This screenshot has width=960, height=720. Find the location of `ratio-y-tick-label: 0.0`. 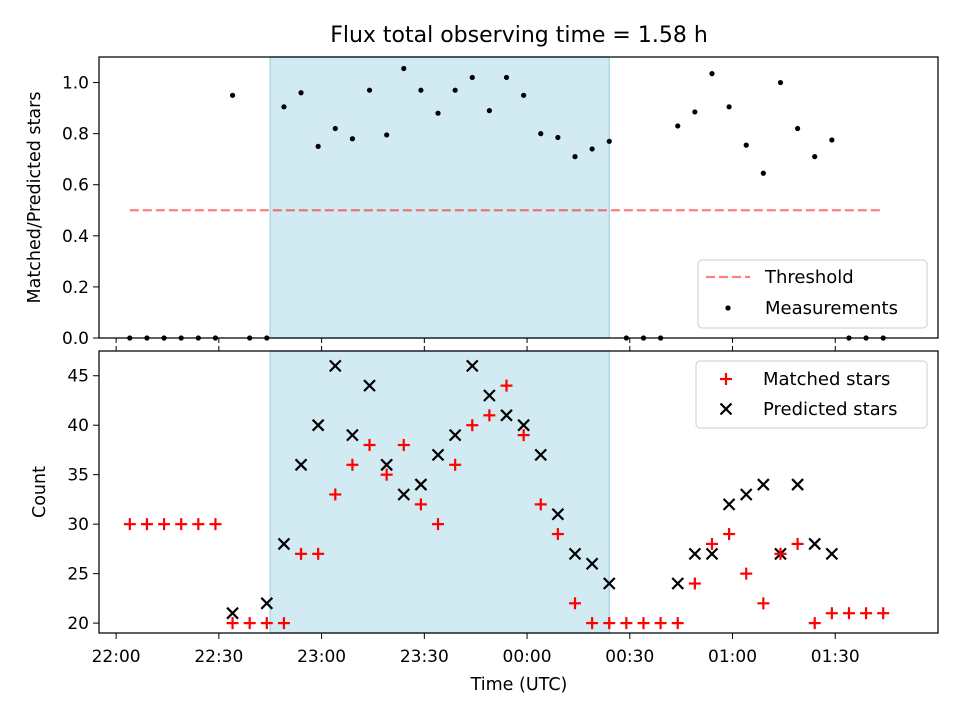

ratio-y-tick-label: 0.0 is located at coordinates (75, 339).